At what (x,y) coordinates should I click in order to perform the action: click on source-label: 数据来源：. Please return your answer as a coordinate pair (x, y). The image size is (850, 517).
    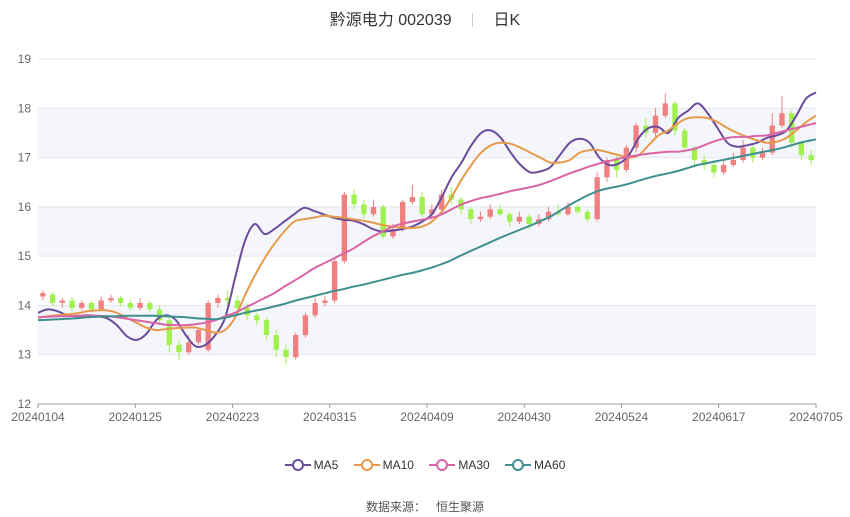
    Looking at the image, I should click on (395, 507).